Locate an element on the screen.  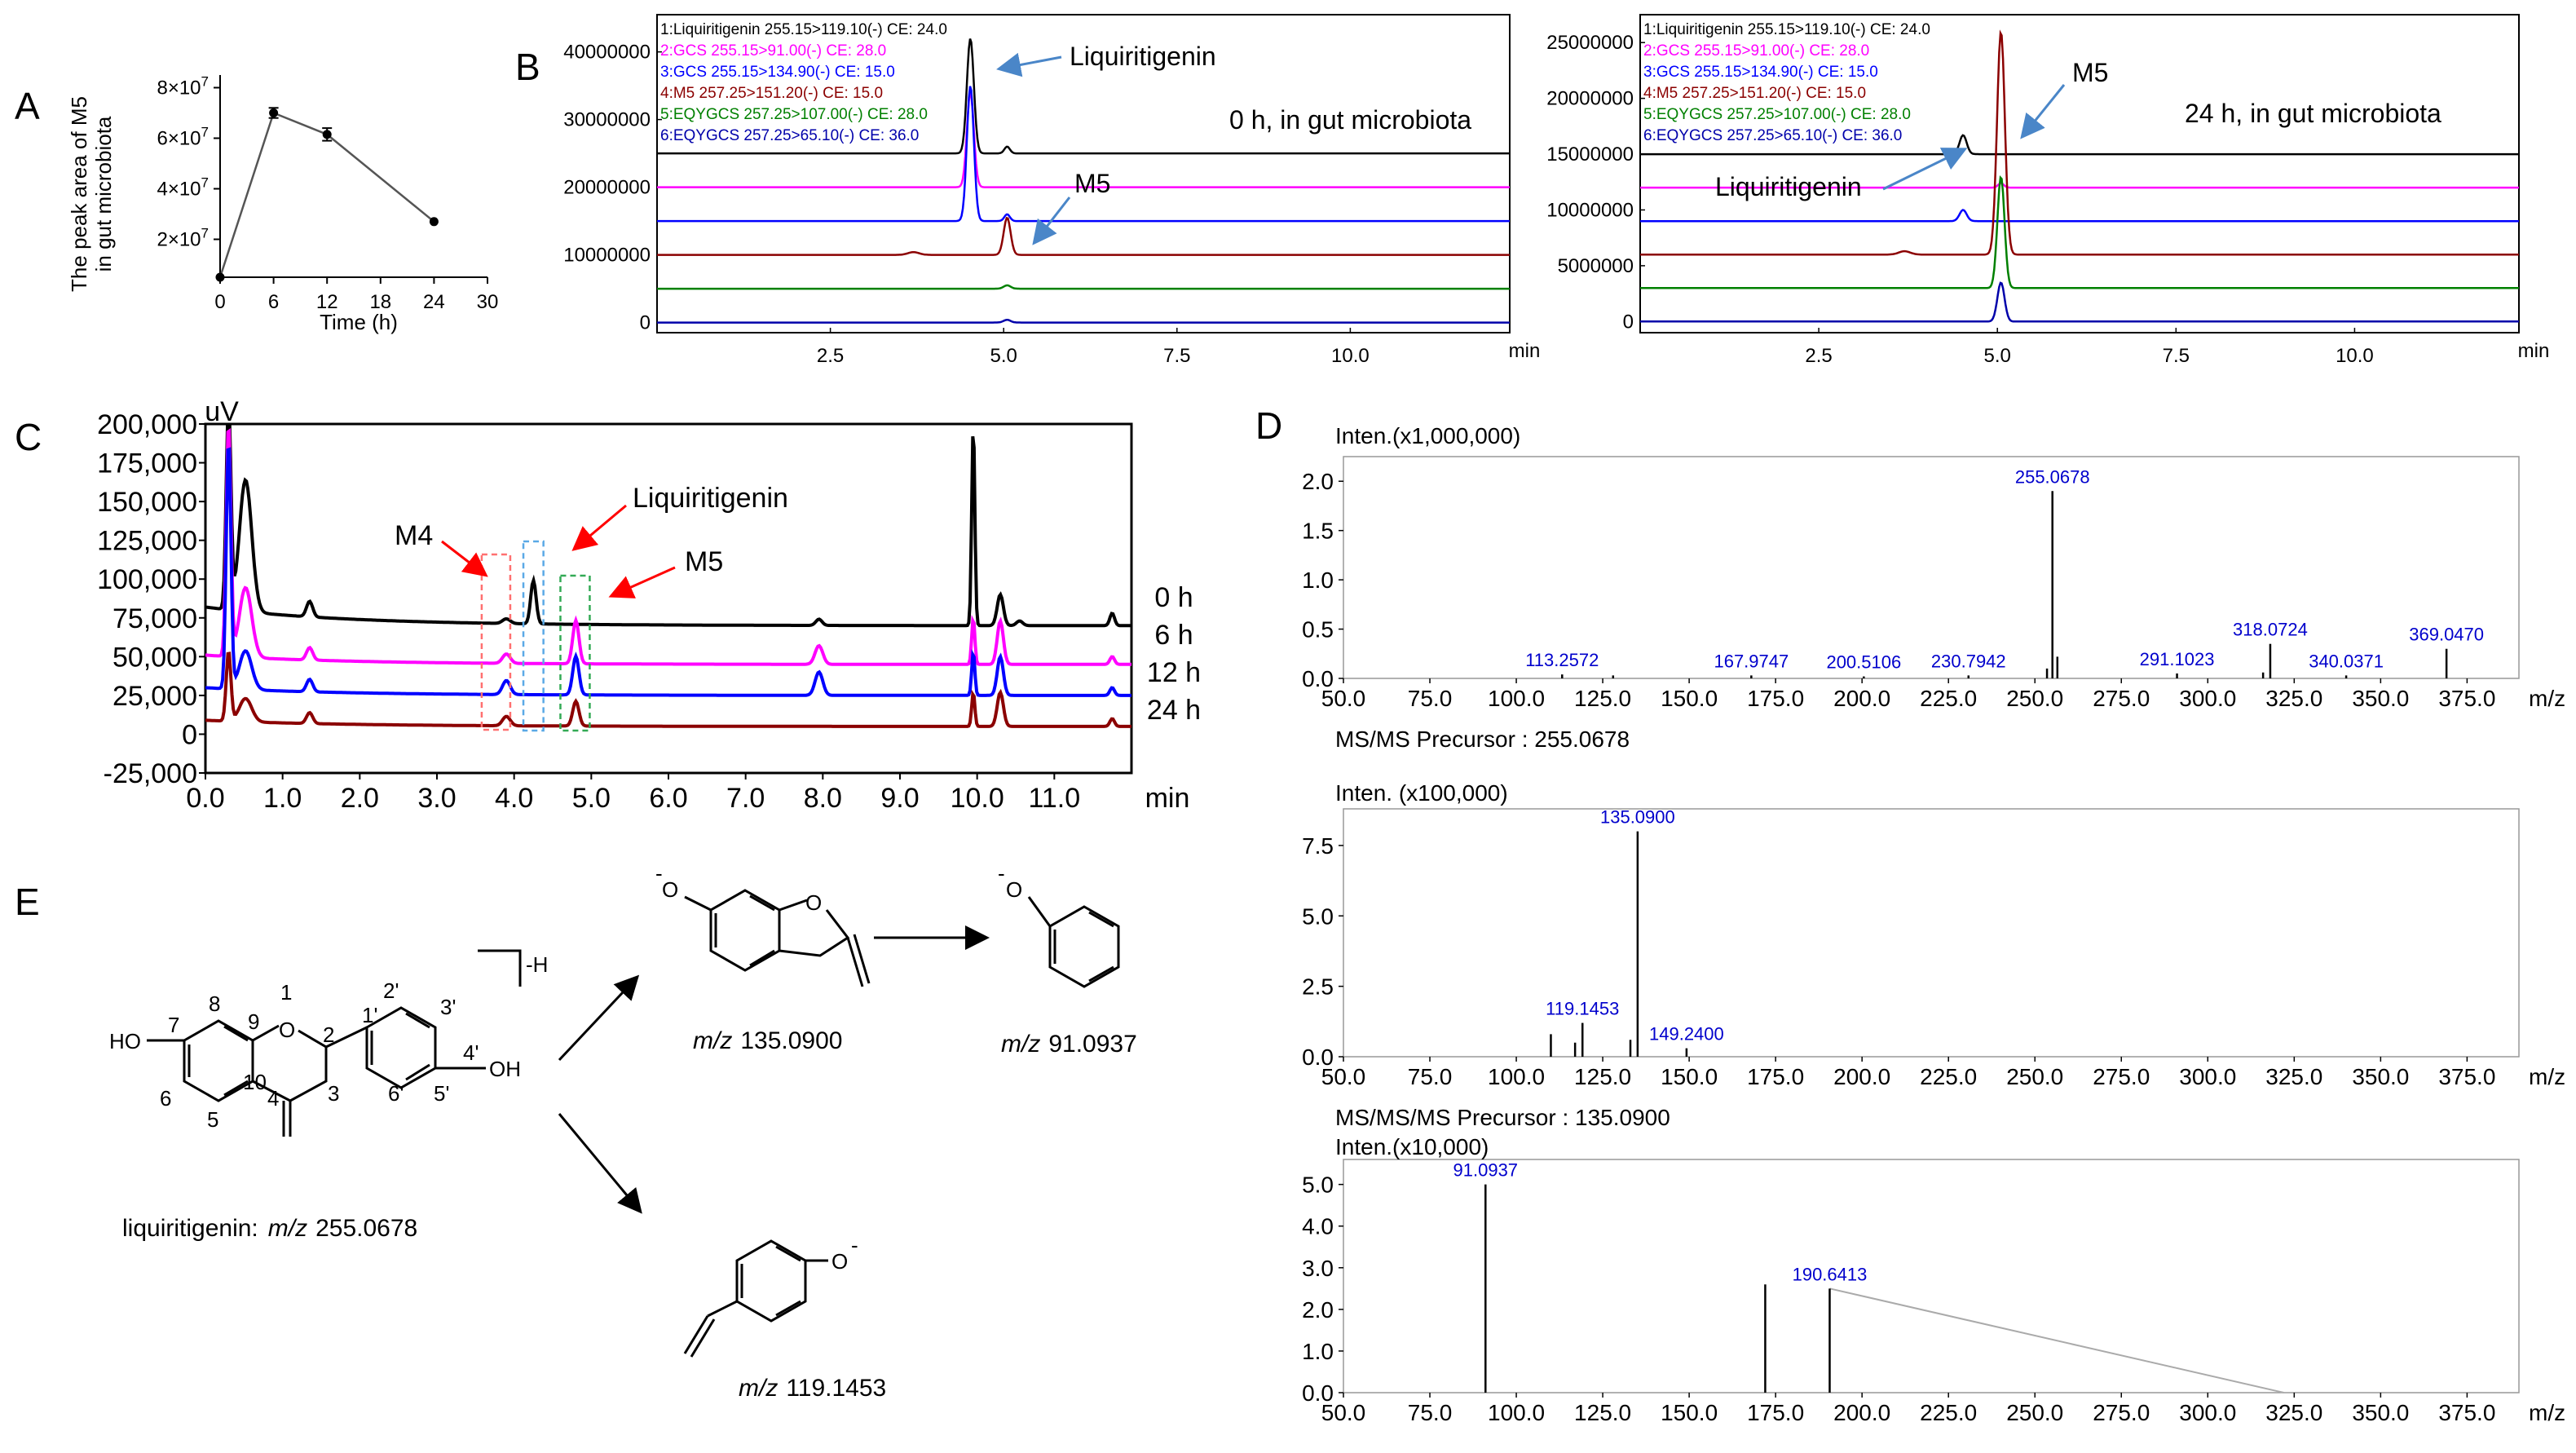
panel-b-24h-x-tick-label: 7.5 is located at coordinates (2176, 356).